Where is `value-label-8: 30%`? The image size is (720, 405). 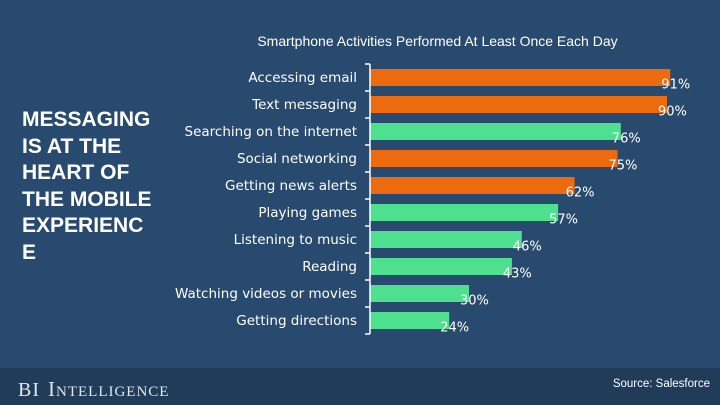 value-label-8: 30% is located at coordinates (474, 301).